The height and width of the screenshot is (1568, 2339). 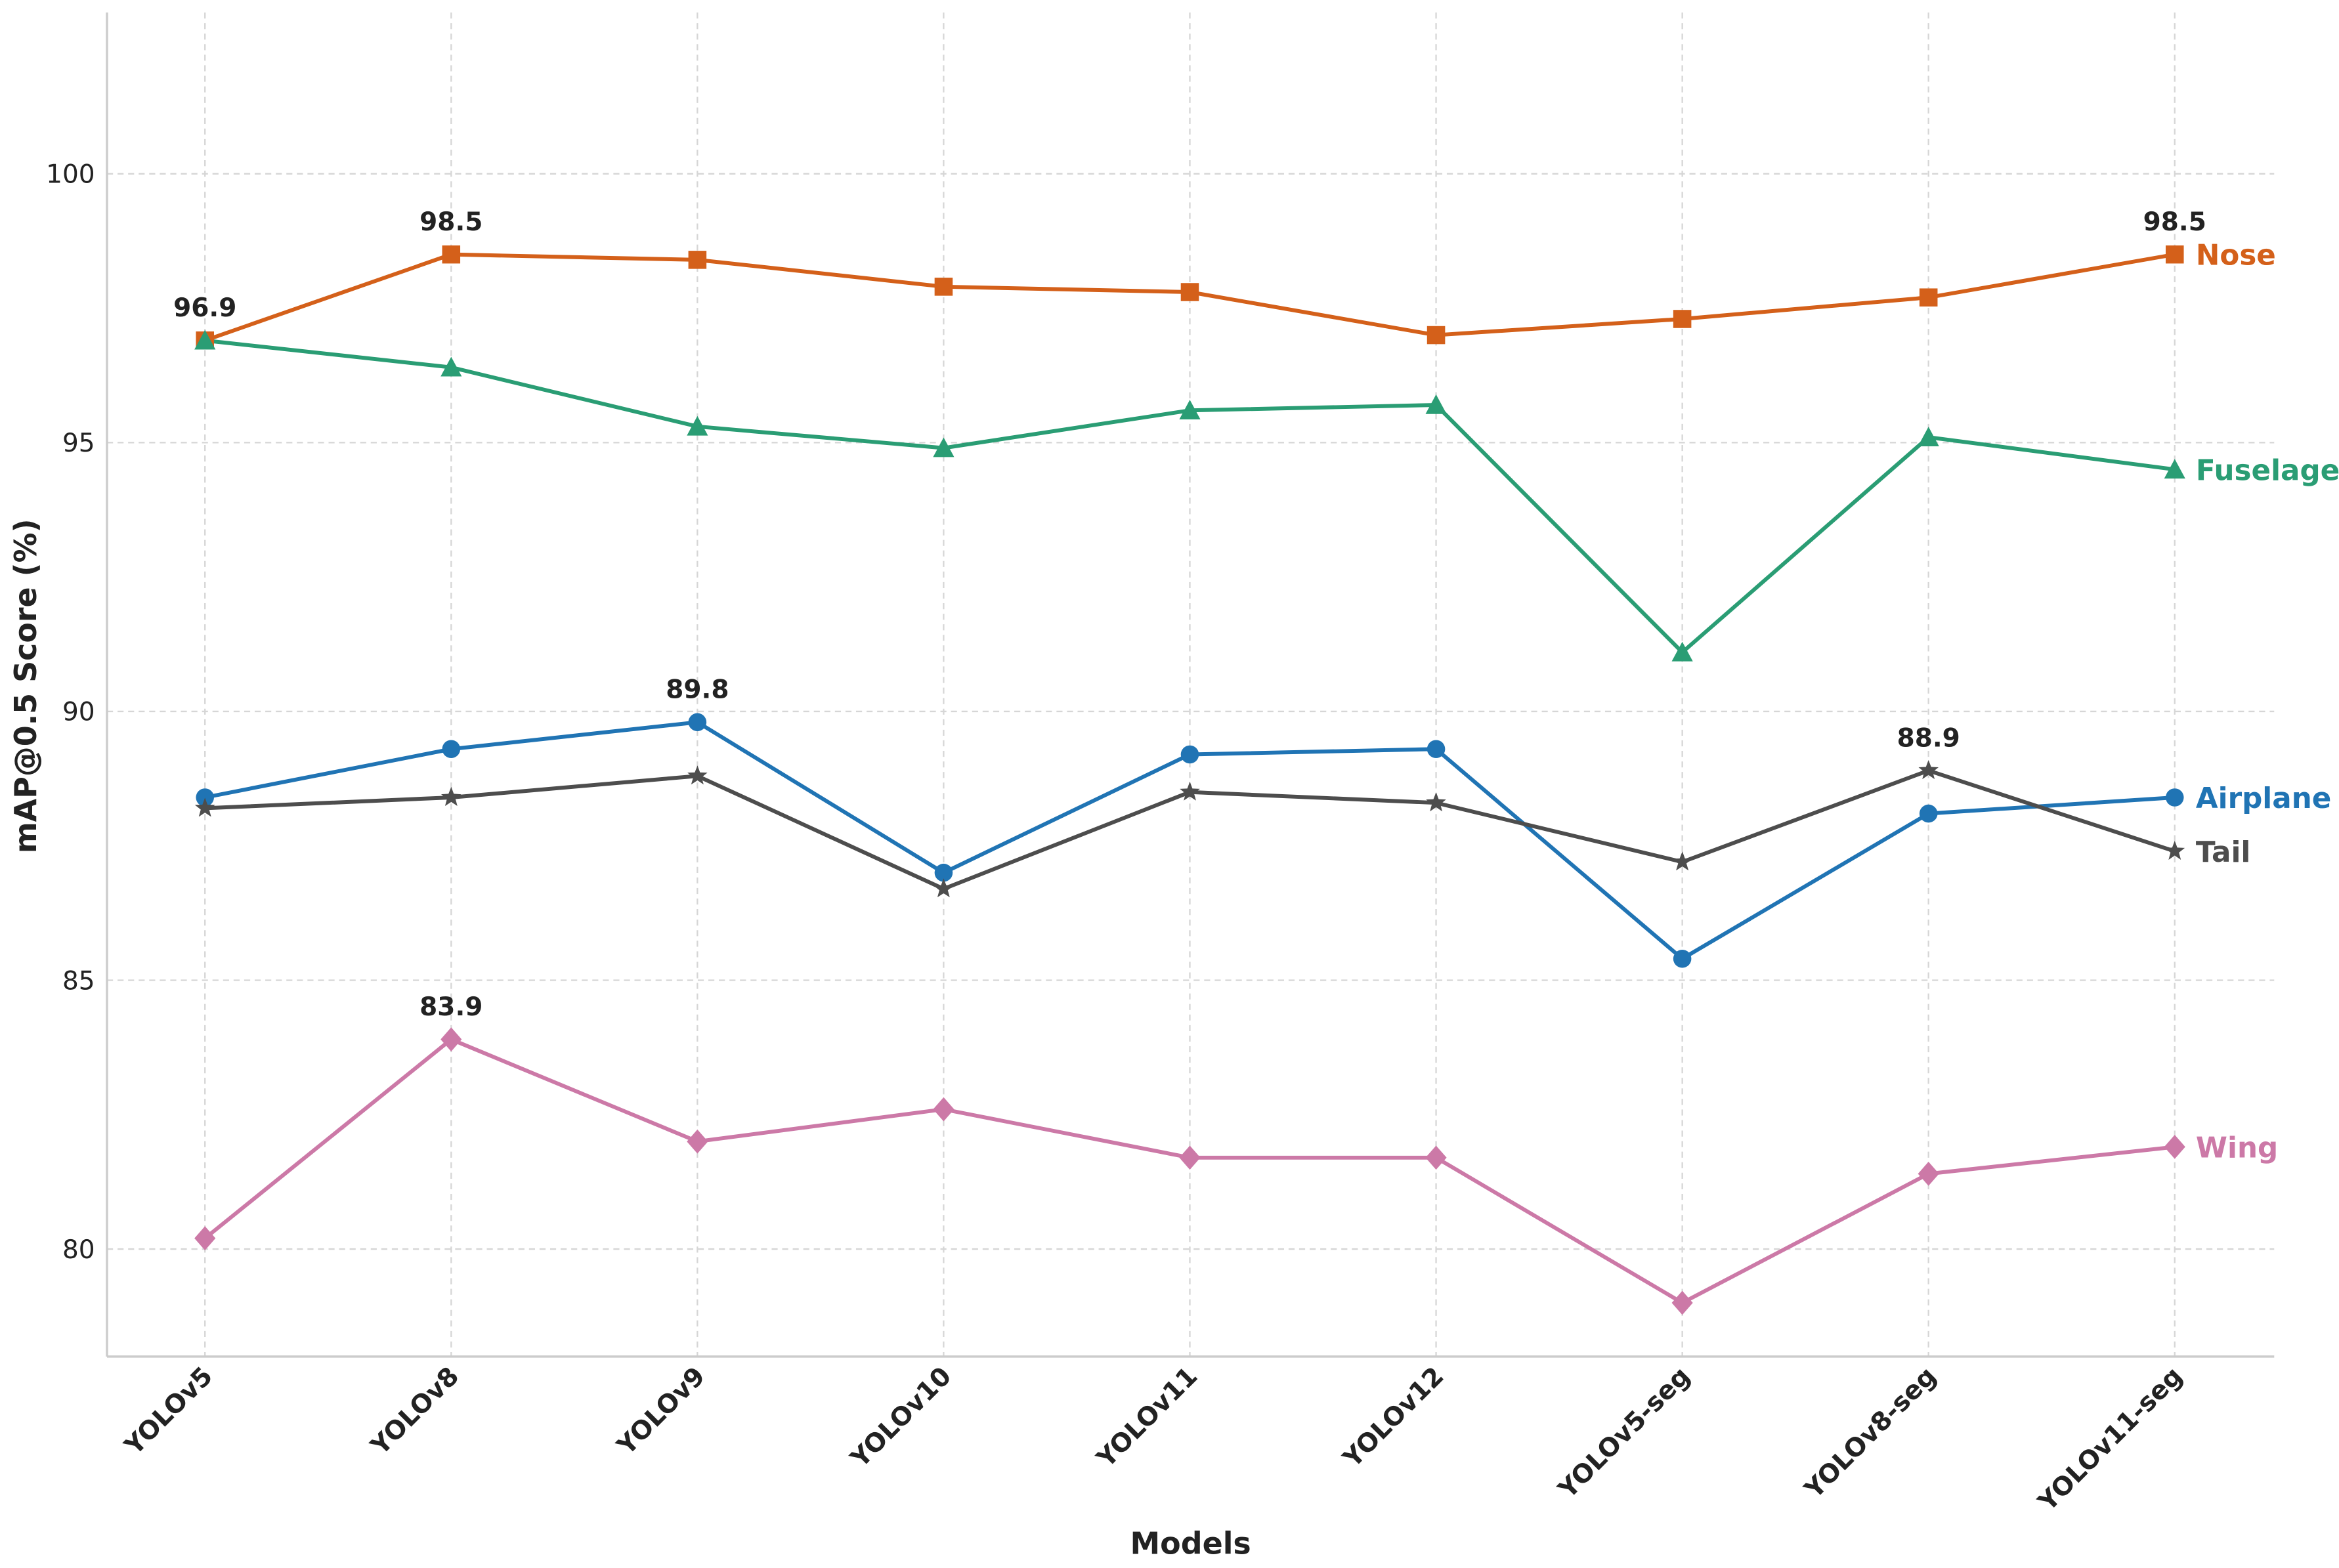 What do you see at coordinates (78, 713) in the screenshot?
I see `y-tick-label: 90` at bounding box center [78, 713].